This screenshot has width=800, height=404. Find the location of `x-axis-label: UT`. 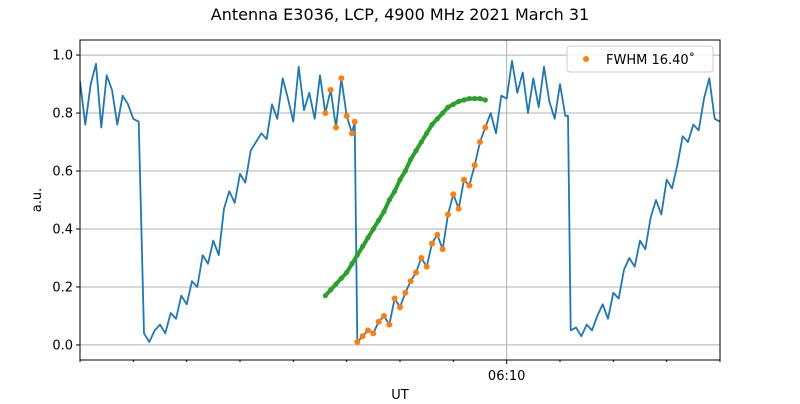

x-axis-label: UT is located at coordinates (400, 394).